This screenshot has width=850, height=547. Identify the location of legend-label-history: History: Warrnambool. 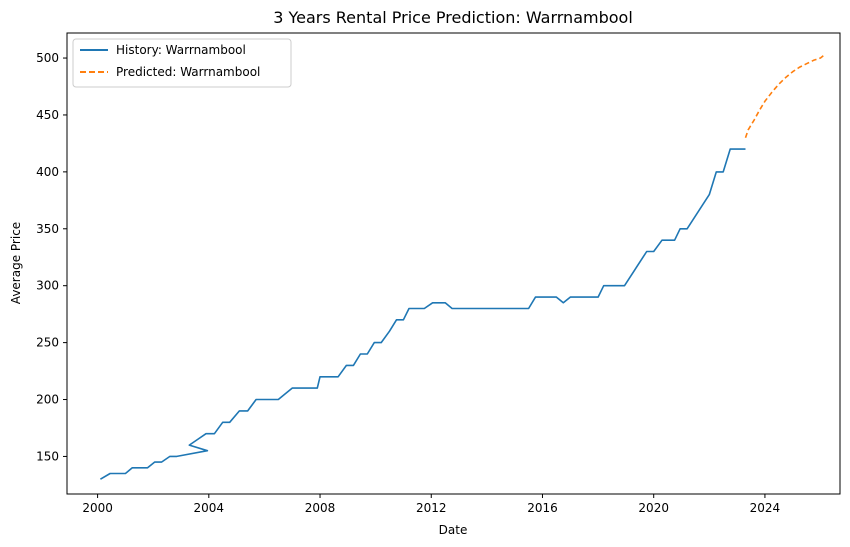
(181, 50).